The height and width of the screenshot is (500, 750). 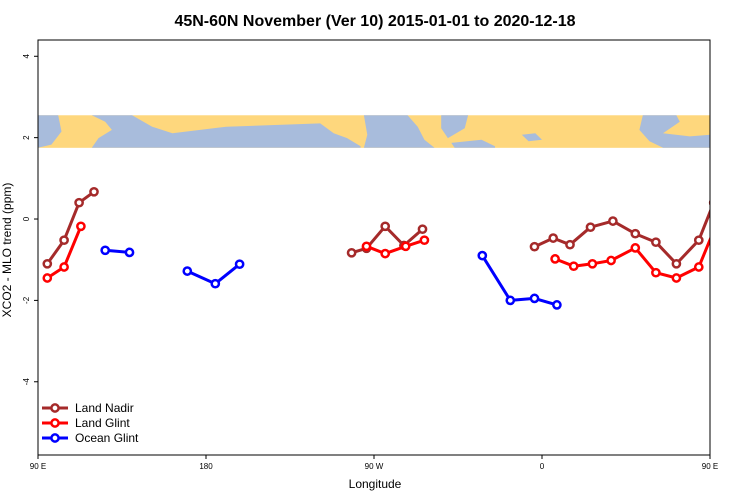 I want to click on map-band, so click(x=374, y=131).